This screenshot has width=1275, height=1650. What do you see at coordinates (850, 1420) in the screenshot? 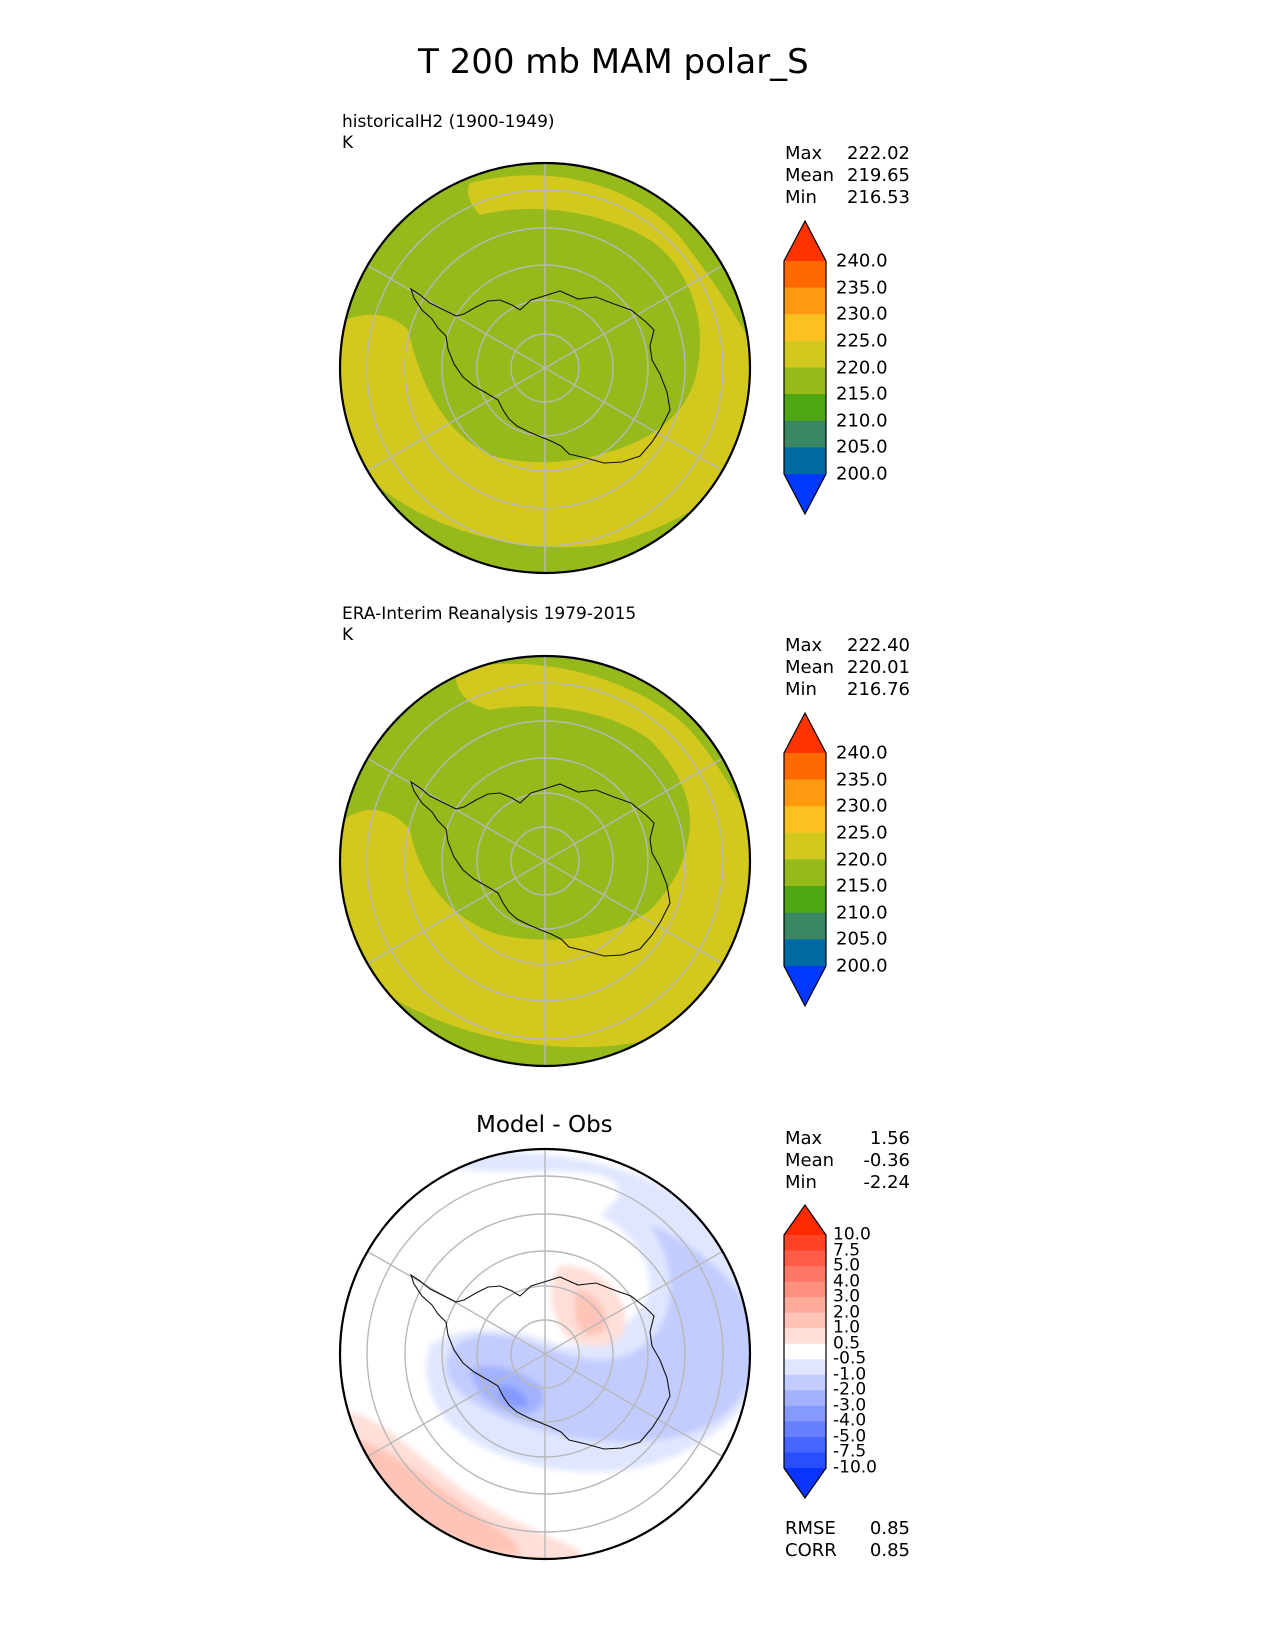
I see `colorbar-tick-label: -4.0` at bounding box center [850, 1420].